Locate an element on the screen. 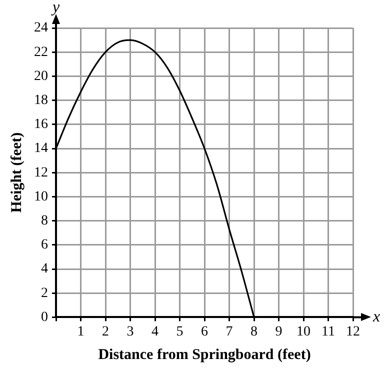  x-tick-label: 12 is located at coordinates (353, 332).